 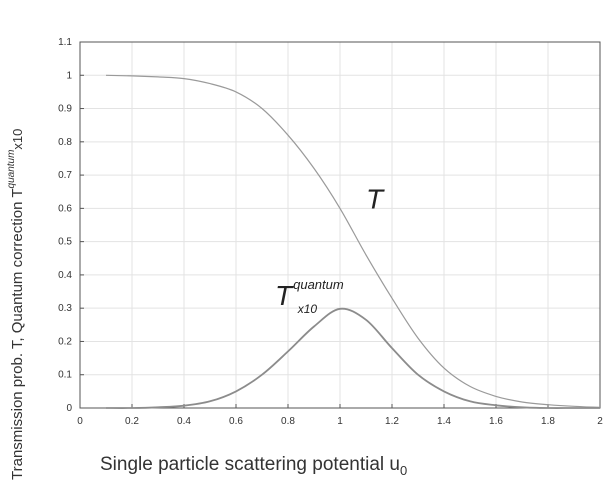 What do you see at coordinates (65, 42) in the screenshot?
I see `y-tick-label: 1.1` at bounding box center [65, 42].